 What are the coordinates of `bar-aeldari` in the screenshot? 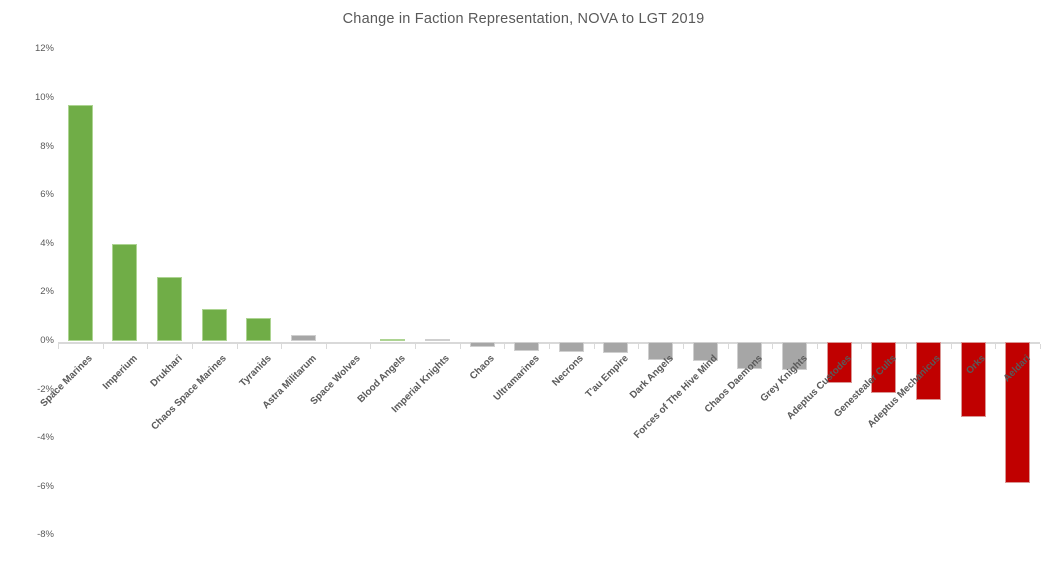 It's located at (1018, 412).